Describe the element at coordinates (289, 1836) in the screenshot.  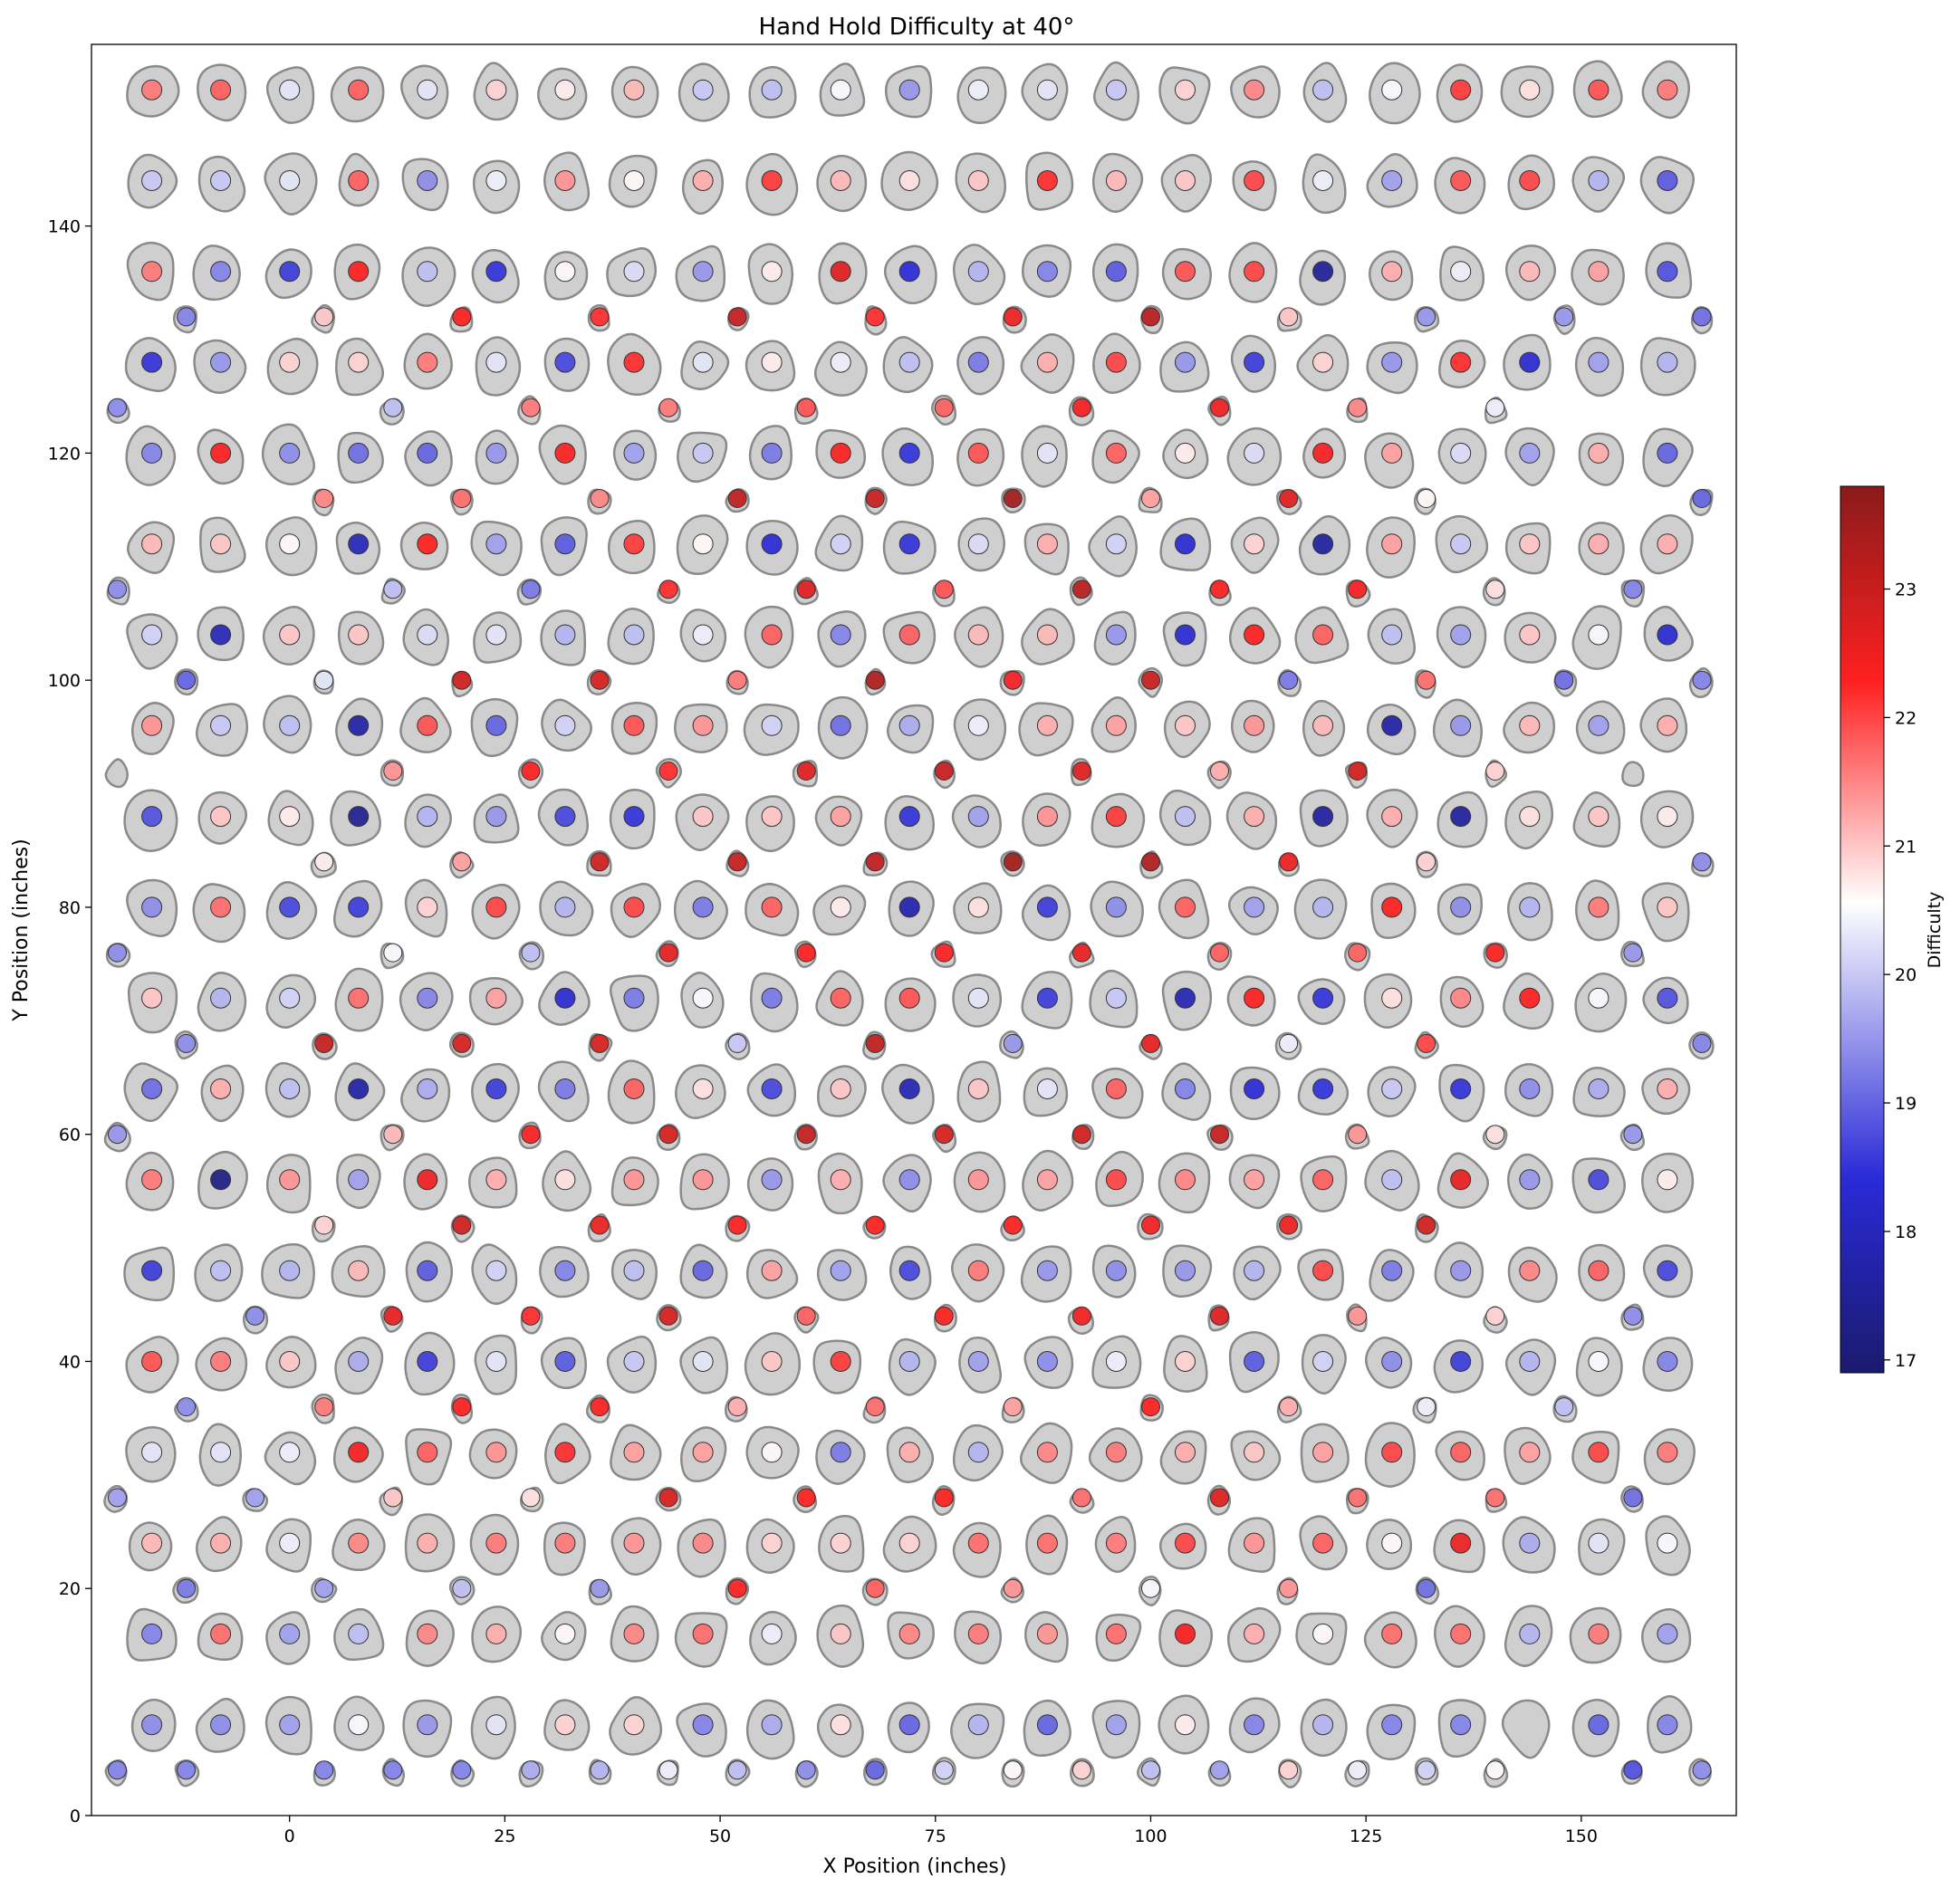
I see `x-tick-label: 0` at that location.